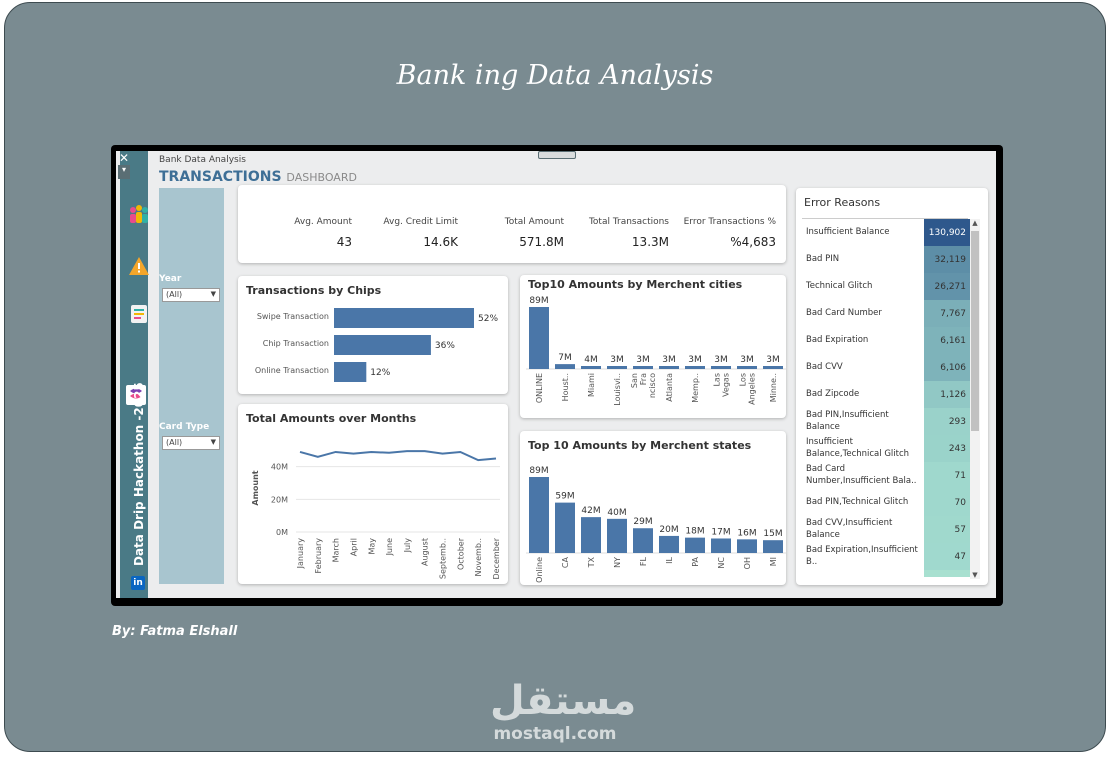 Image resolution: width=1110 pixels, height=760 pixels. What do you see at coordinates (861, 475) in the screenshot?
I see `error-reason-label: Bad Card Number,Insufficient Bala..` at bounding box center [861, 475].